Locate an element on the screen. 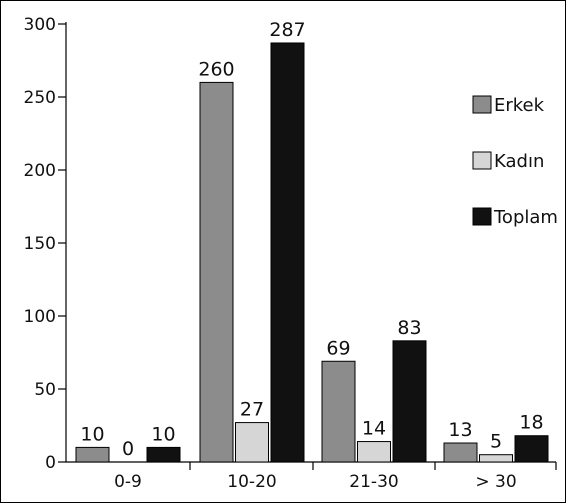 This screenshot has width=566, height=503. legend: Erkek Kadın Toplam is located at coordinates (515, 161).